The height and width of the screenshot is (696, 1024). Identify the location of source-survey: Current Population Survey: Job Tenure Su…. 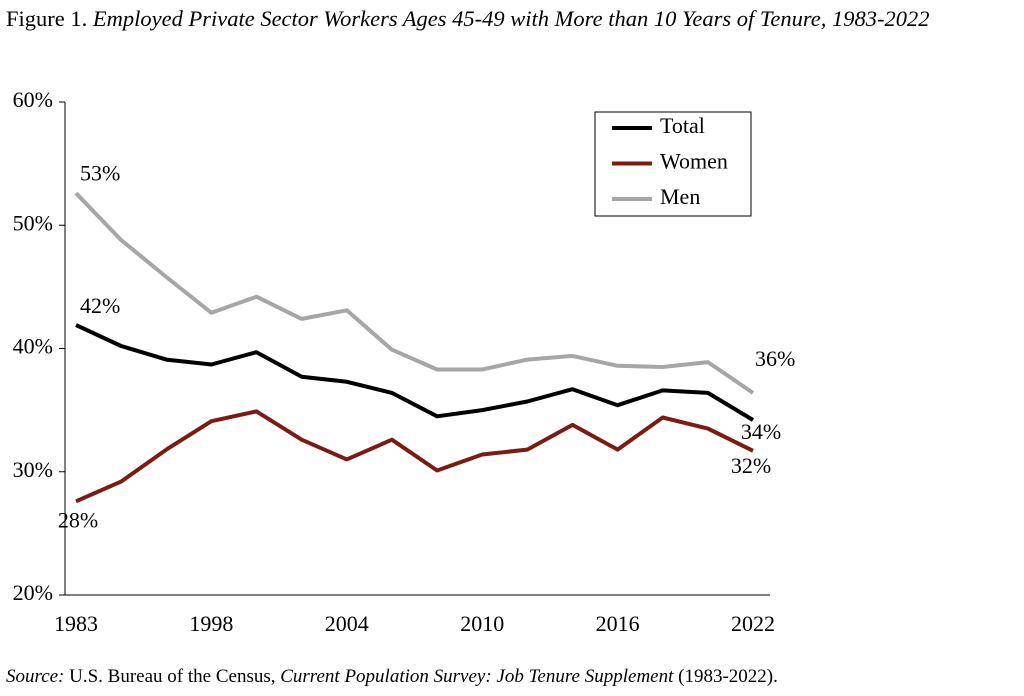
(477, 676).